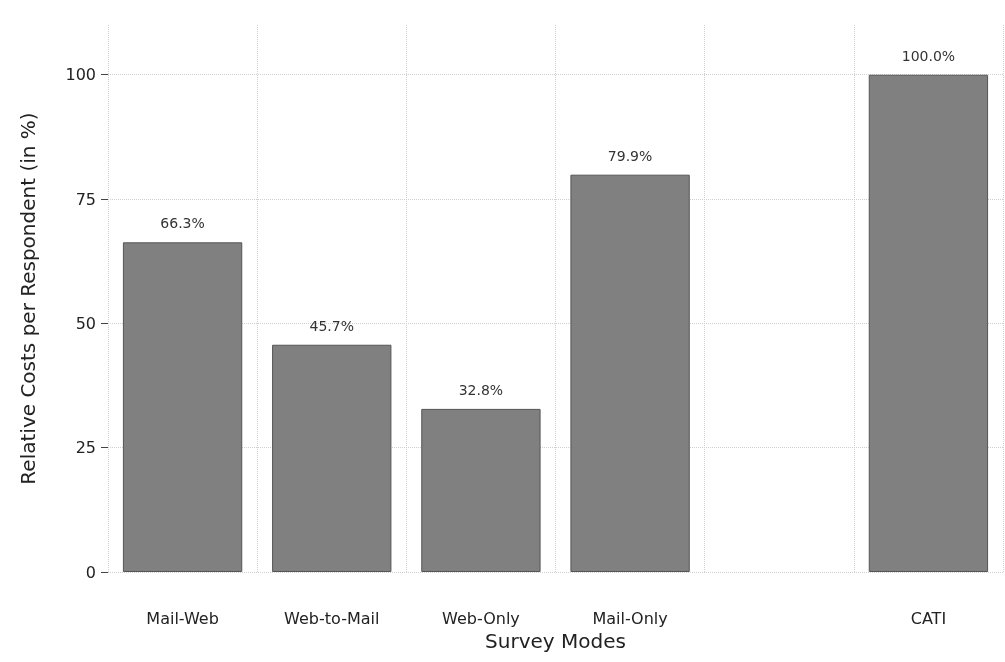  What do you see at coordinates (80, 75) in the screenshot?
I see `y-tick-label: 100` at bounding box center [80, 75].